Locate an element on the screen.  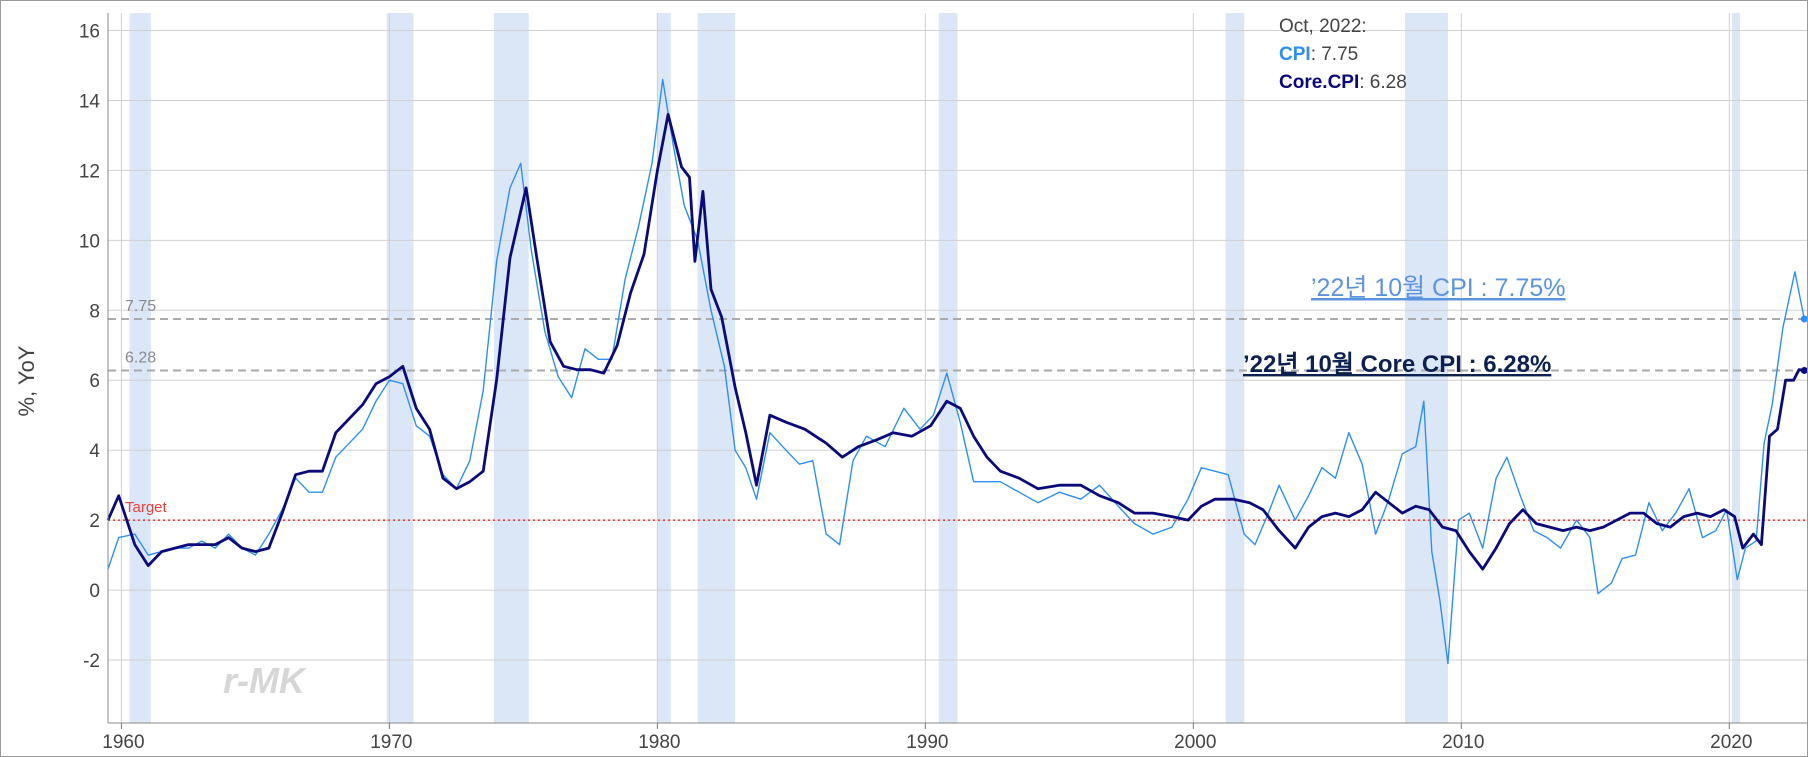
x-tick-label: 1980 is located at coordinates (659, 742).